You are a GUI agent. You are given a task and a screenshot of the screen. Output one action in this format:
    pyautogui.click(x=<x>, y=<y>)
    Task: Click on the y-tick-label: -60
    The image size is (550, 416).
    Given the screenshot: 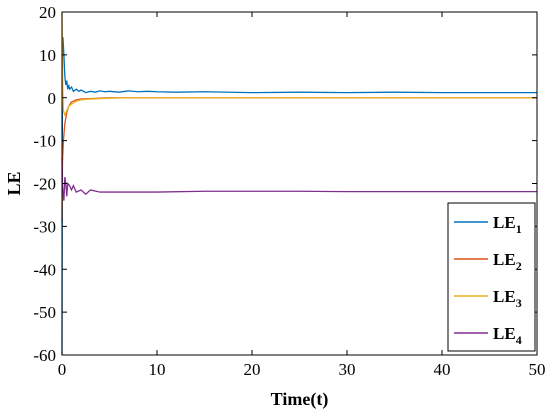 What is the action you would take?
    pyautogui.click(x=44, y=355)
    